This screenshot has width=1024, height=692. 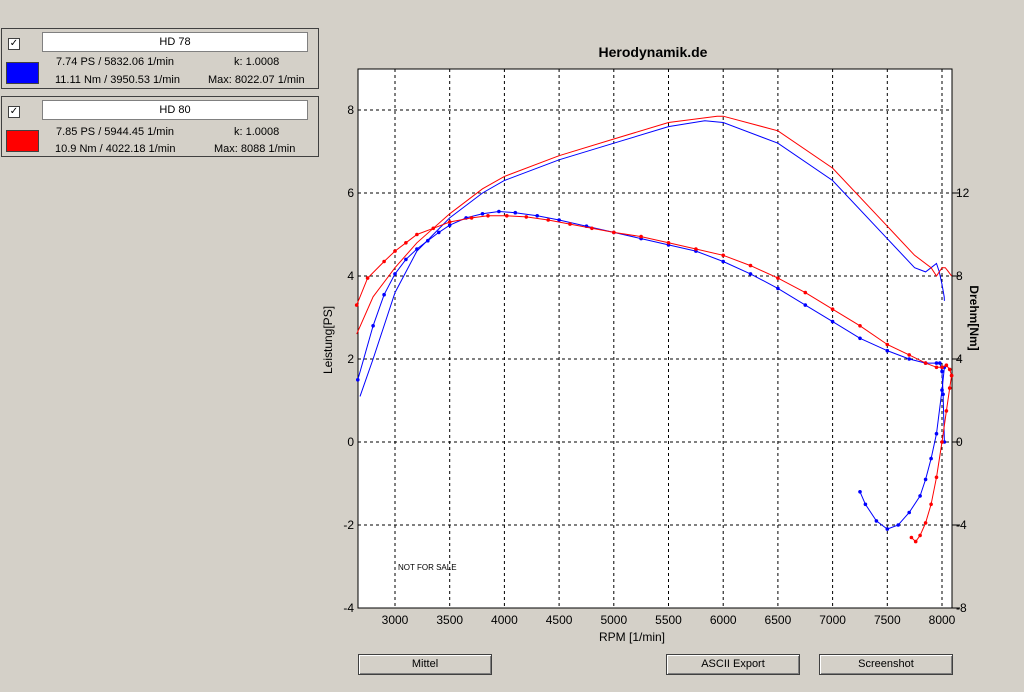 I want to click on x-tick-label: 8000, so click(x=942, y=620).